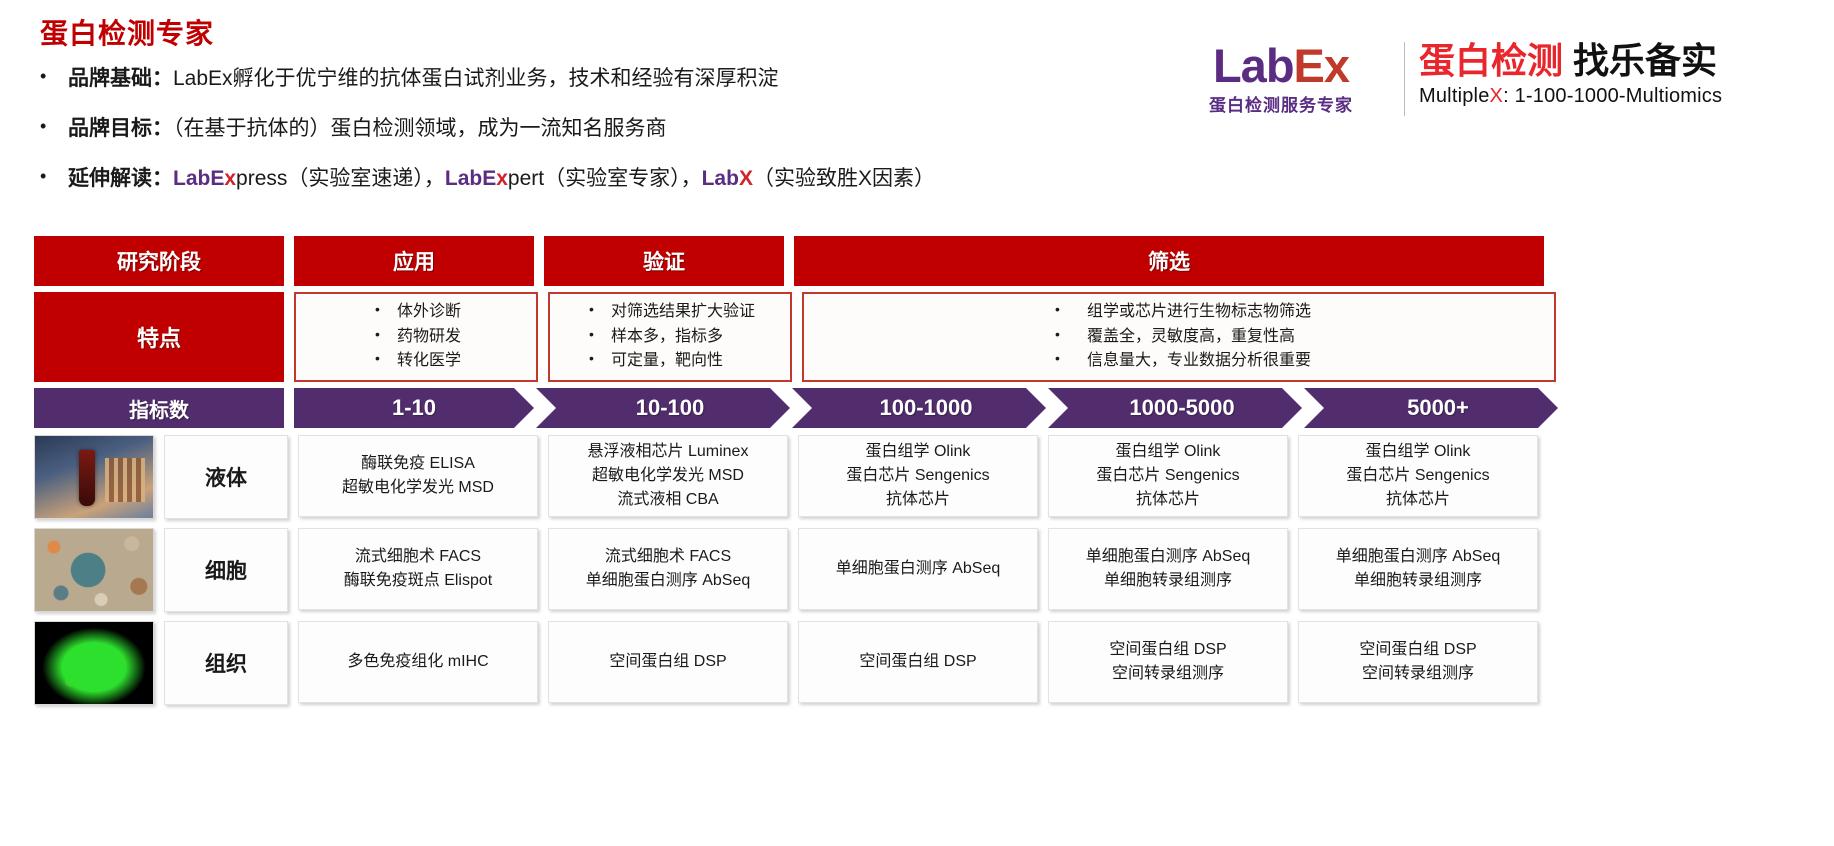 This screenshot has height=846, width=1834. Describe the element at coordinates (159, 408) in the screenshot. I see `index-row-label: 指标数` at that location.